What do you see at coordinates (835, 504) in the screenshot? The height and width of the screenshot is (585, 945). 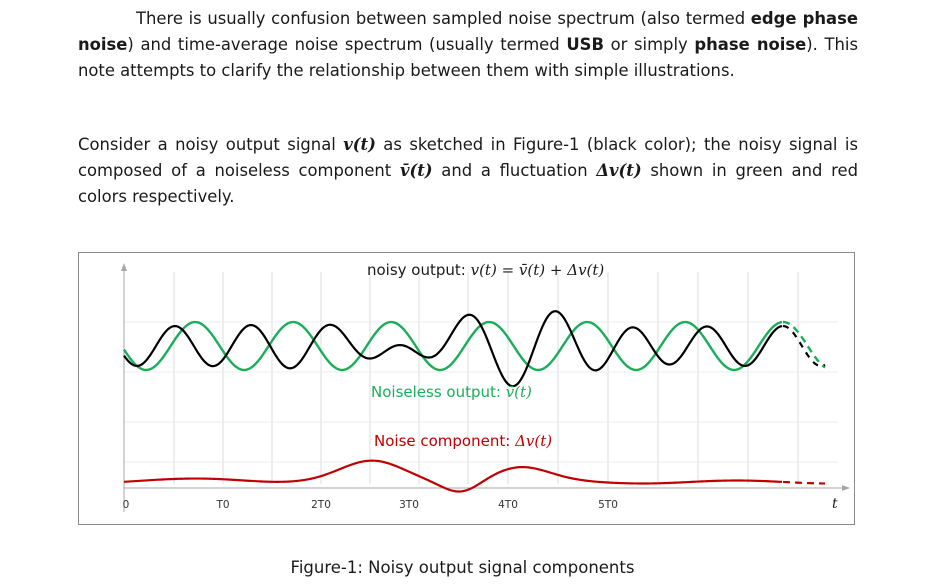 I see `time-axis-label: t` at bounding box center [835, 504].